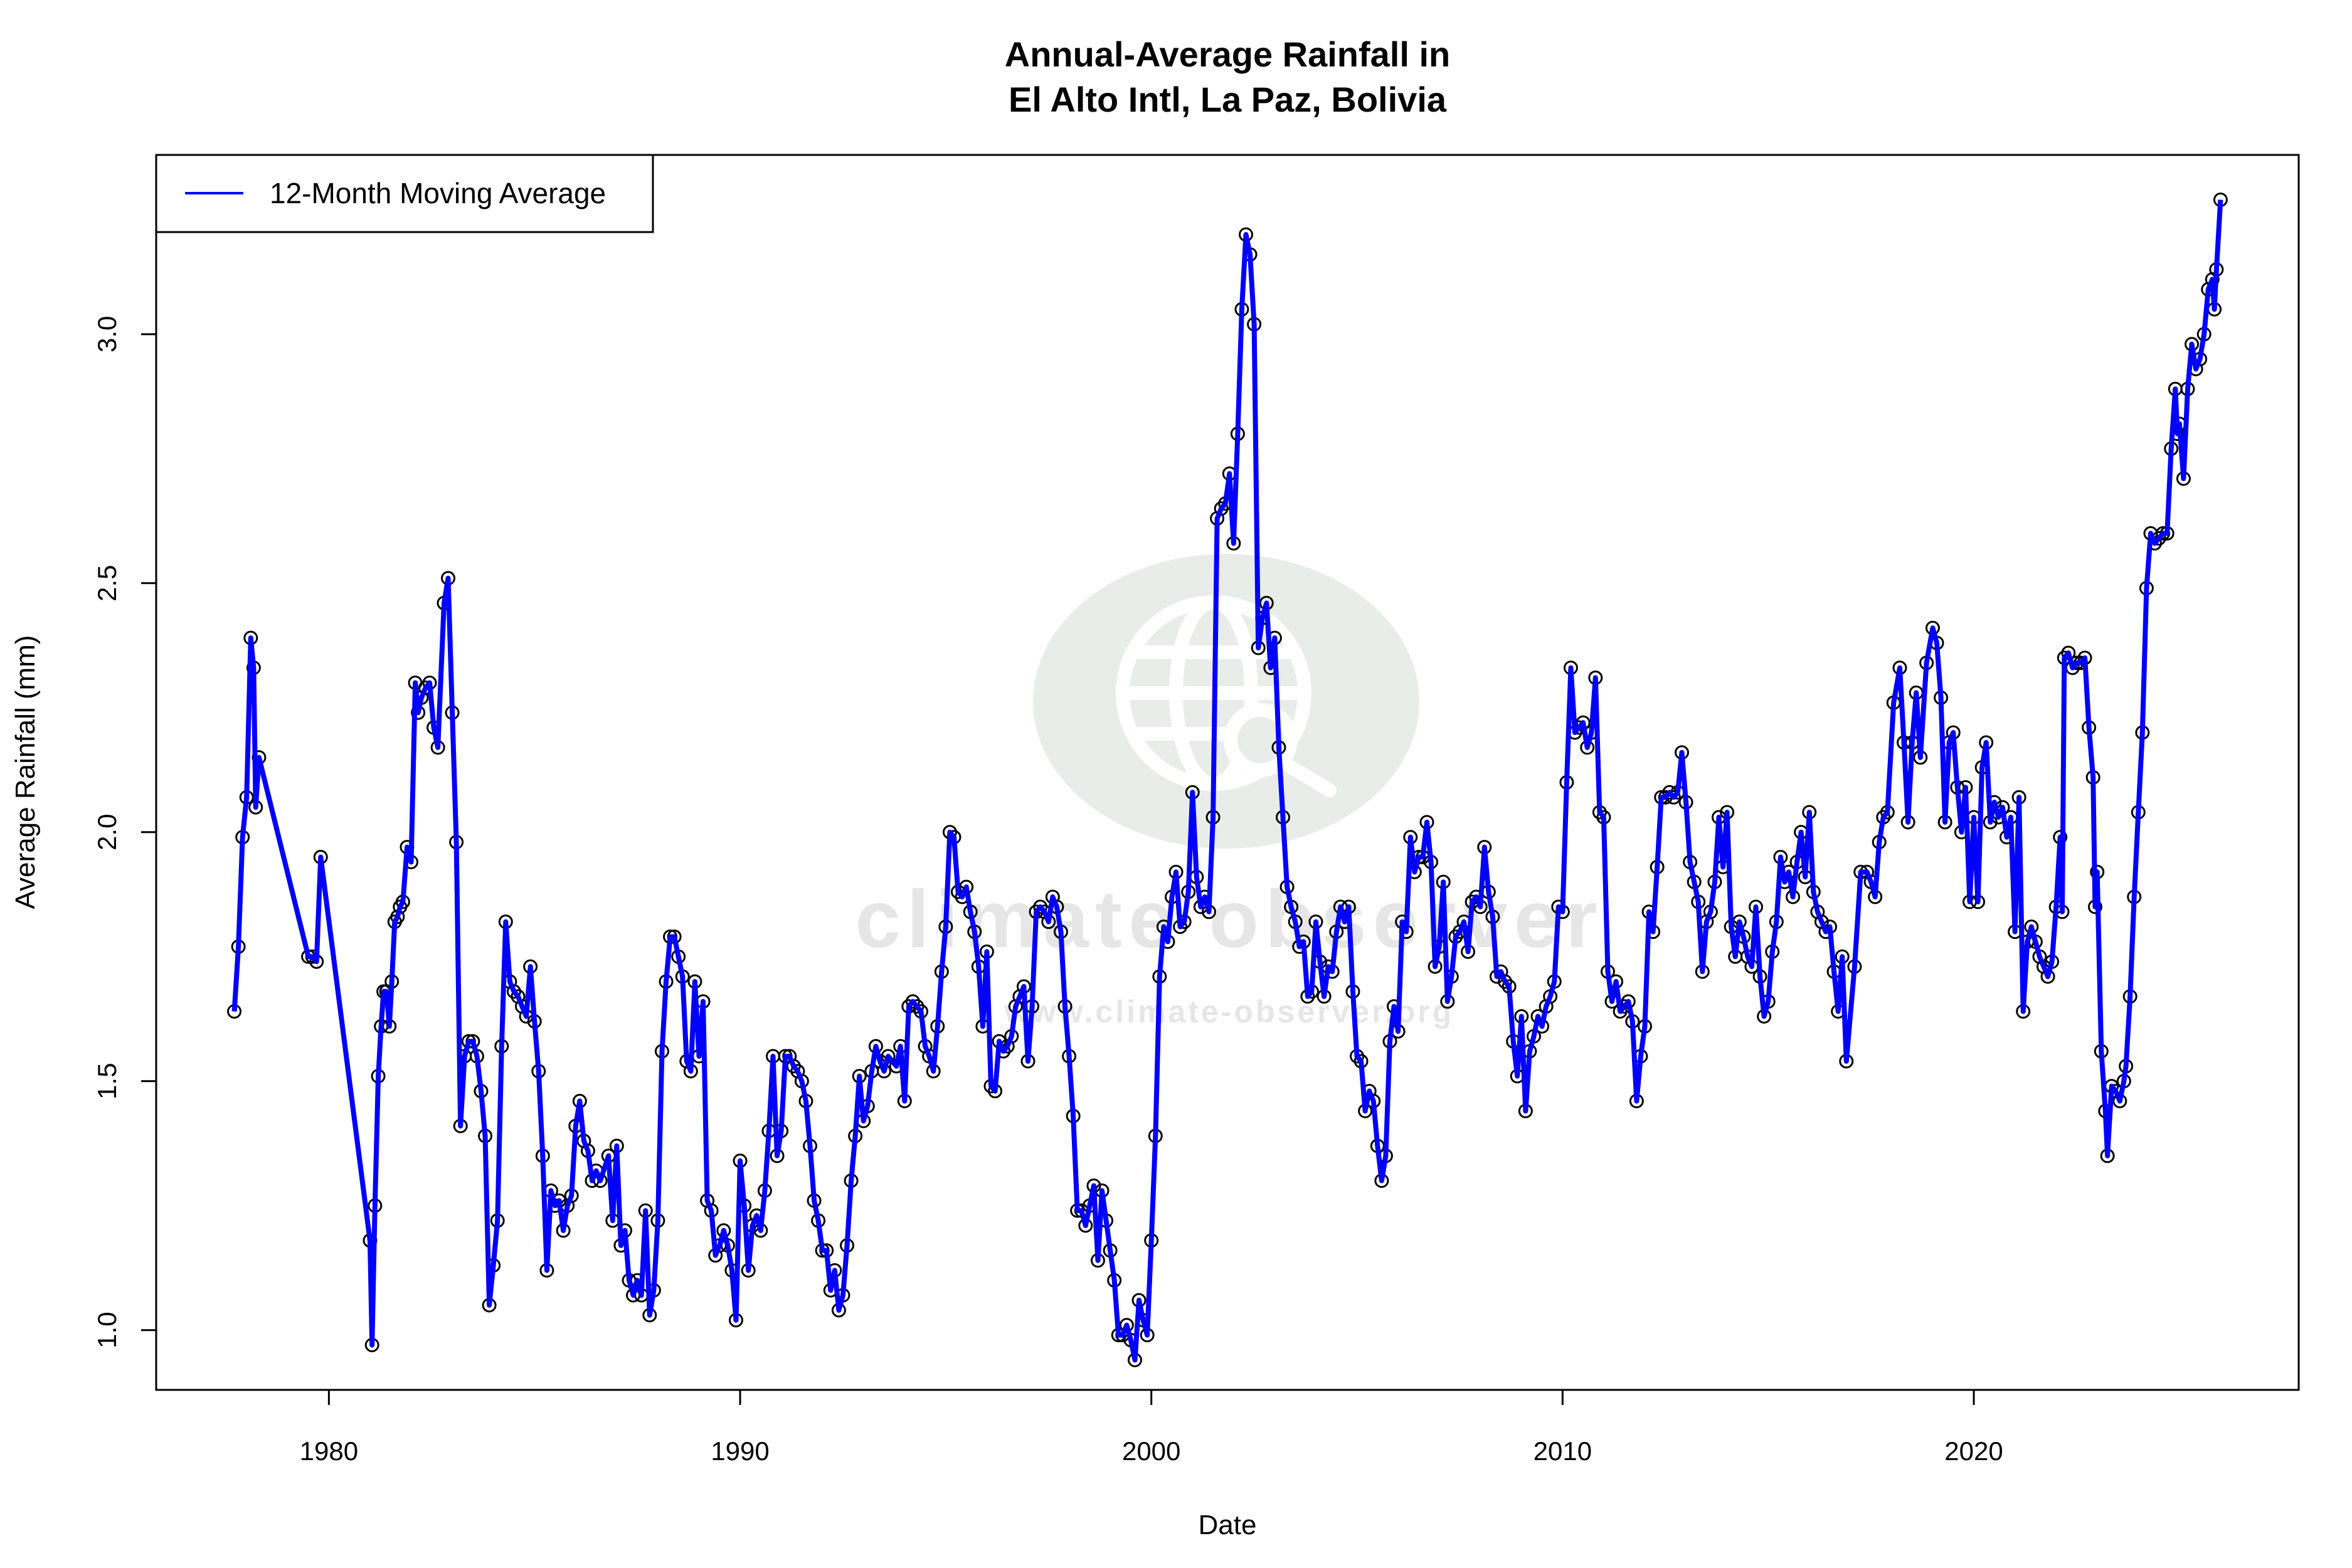 The height and width of the screenshot is (1568, 2352). What do you see at coordinates (1151, 1427) in the screenshot?
I see `x-axis: 1980 1990 2000 2010 2020` at bounding box center [1151, 1427].